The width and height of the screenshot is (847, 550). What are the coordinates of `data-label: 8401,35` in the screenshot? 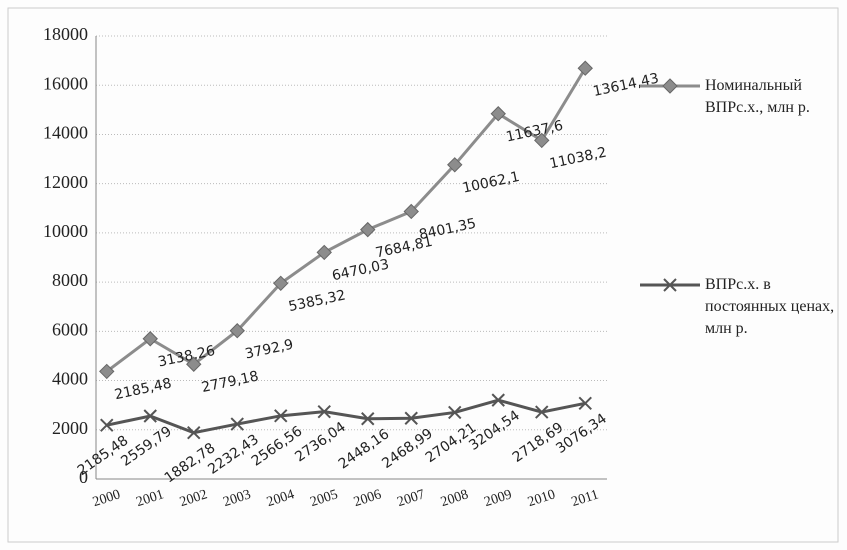 It's located at (448, 230).